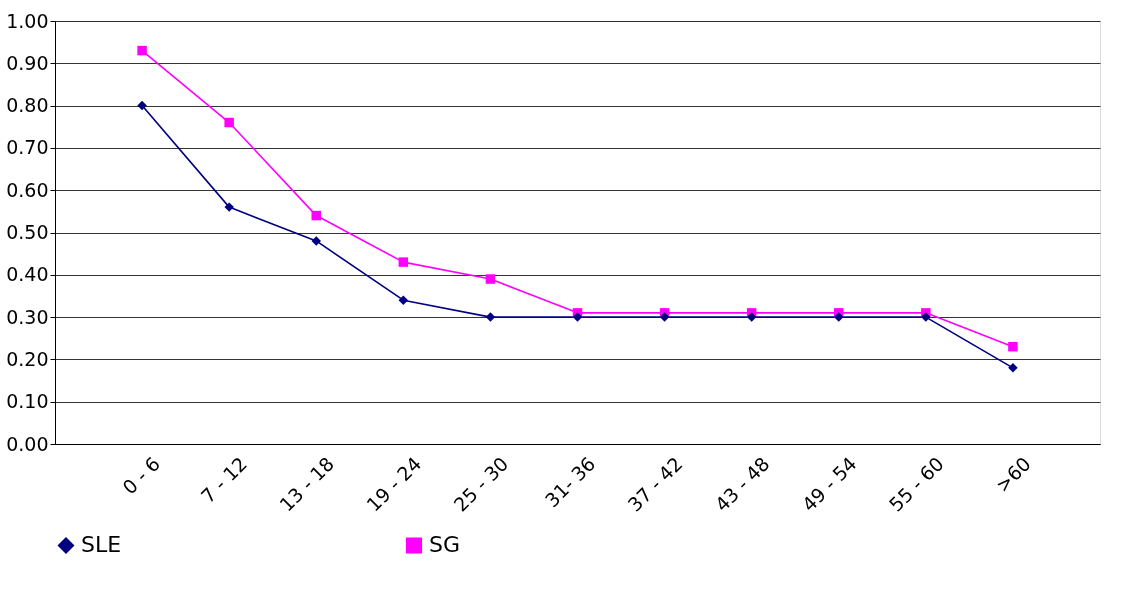  I want to click on x-tick-label: 37 - 42, so click(655, 484).